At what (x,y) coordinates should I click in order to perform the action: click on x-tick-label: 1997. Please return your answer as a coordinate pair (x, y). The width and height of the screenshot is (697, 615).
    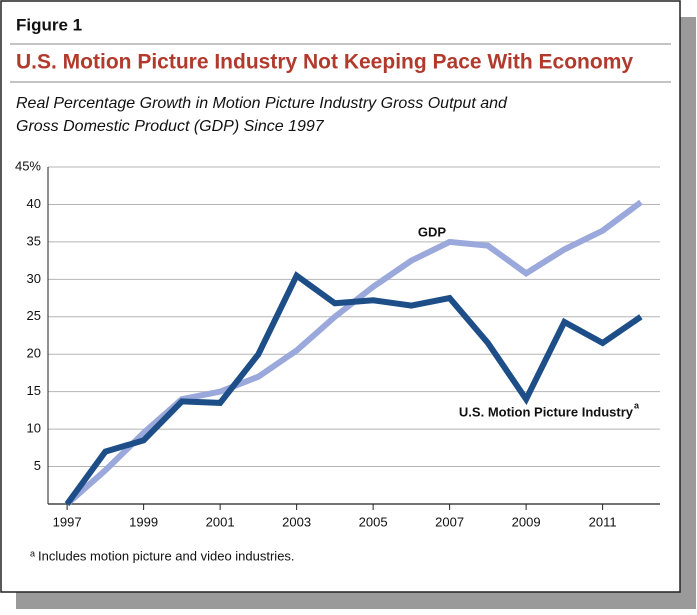
    Looking at the image, I should click on (67, 521).